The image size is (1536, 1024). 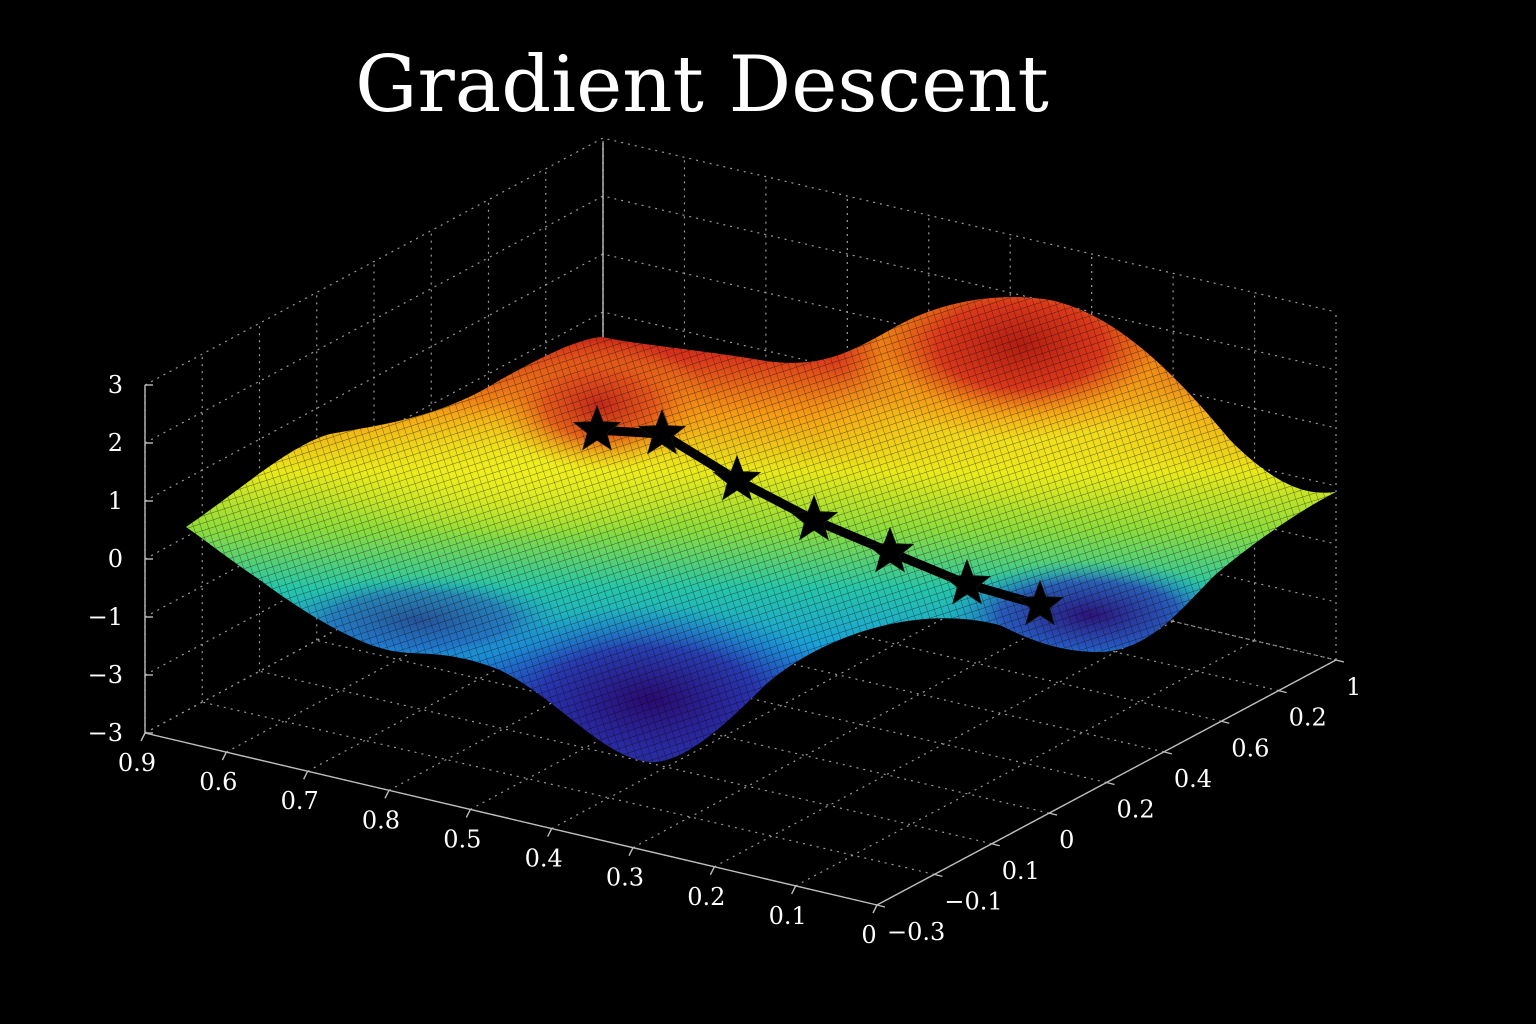 I want to click on x-tick-label: 0.4, so click(x=544, y=859).